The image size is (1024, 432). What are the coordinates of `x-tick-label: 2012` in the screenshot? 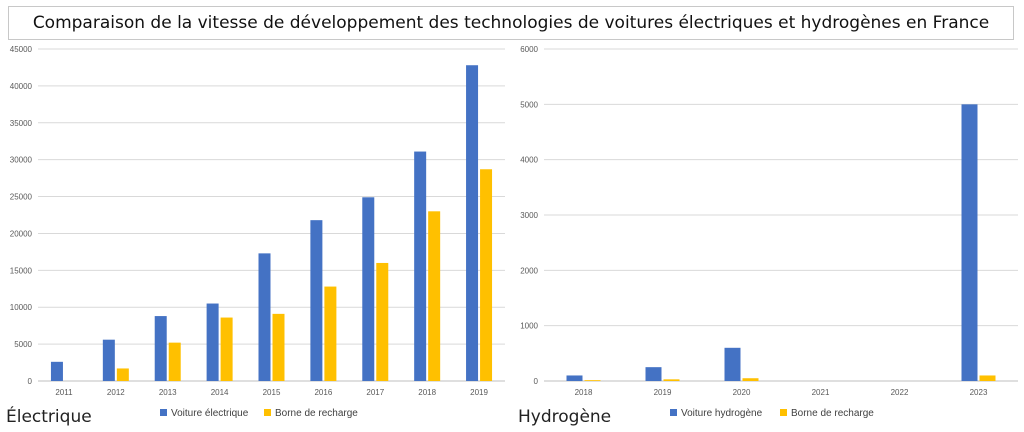 It's located at (116, 392).